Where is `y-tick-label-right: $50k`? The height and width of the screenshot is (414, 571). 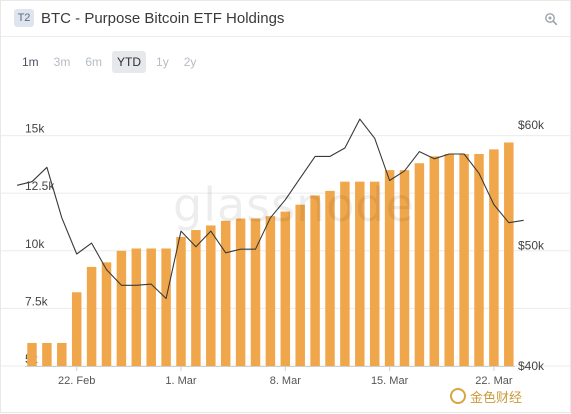
y-tick-label-right: $50k is located at coordinates (531, 246).